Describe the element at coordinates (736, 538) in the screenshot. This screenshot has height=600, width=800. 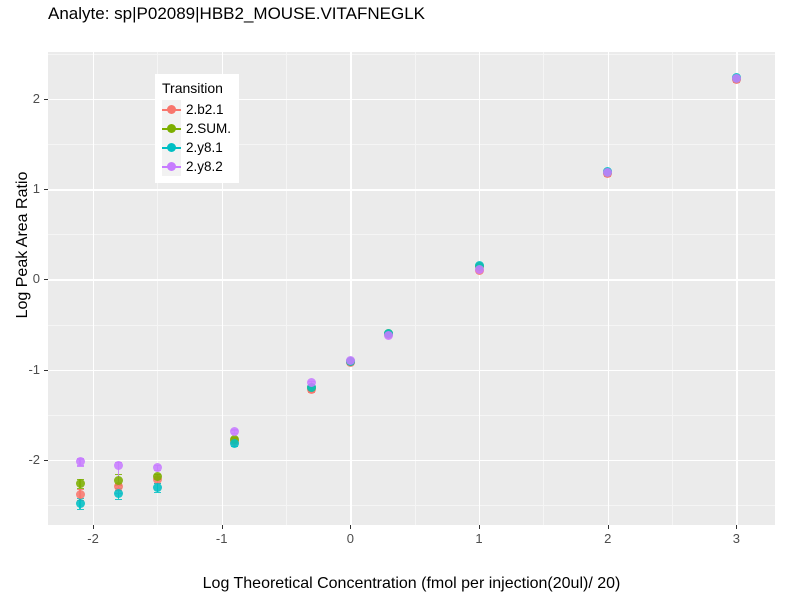
I see `x-axis-tick-label: 3` at that location.